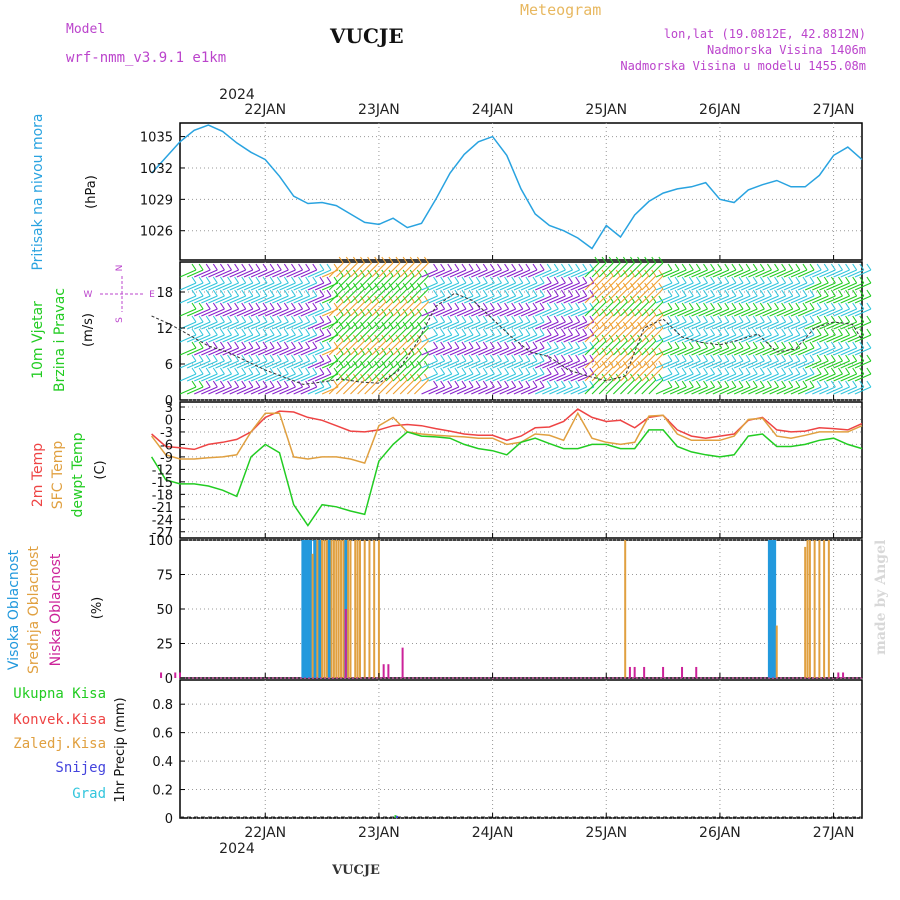 This screenshot has width=900, height=900. What do you see at coordinates (720, 833) in the screenshot?
I see `bottom-date-label: 26JAN` at bounding box center [720, 833].